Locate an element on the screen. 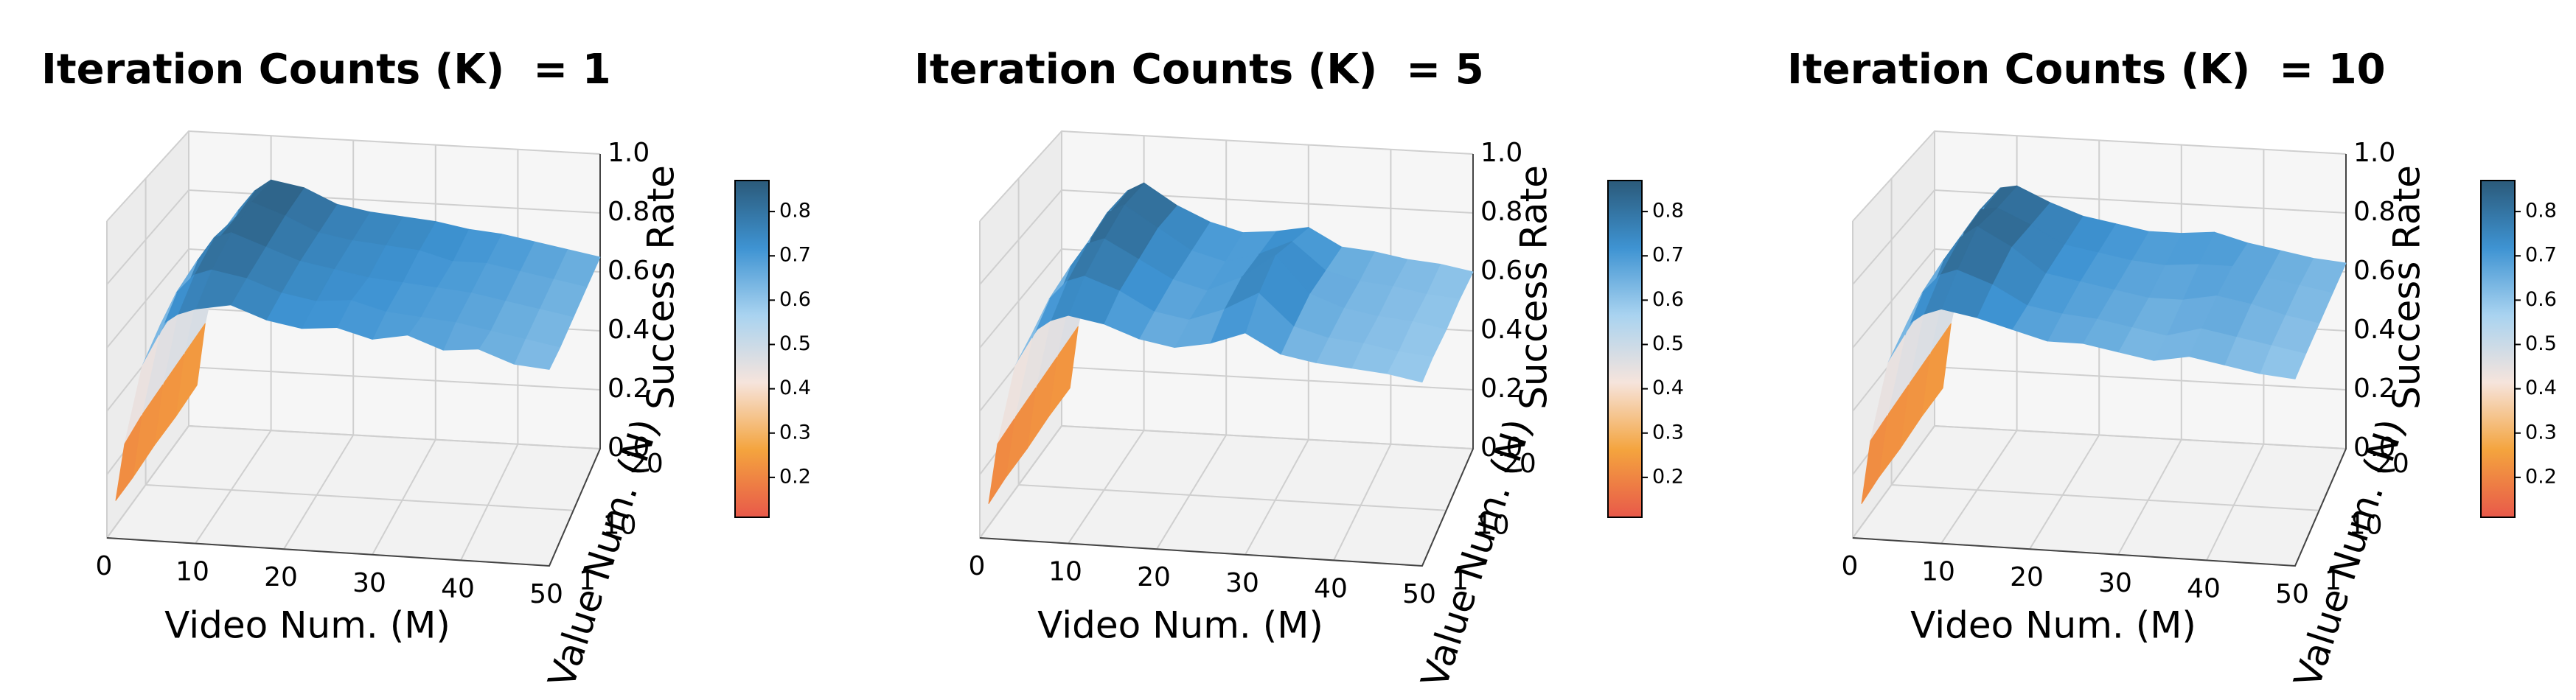  chart-title: Iteration Counts (K) = 5 is located at coordinates (1199, 70).